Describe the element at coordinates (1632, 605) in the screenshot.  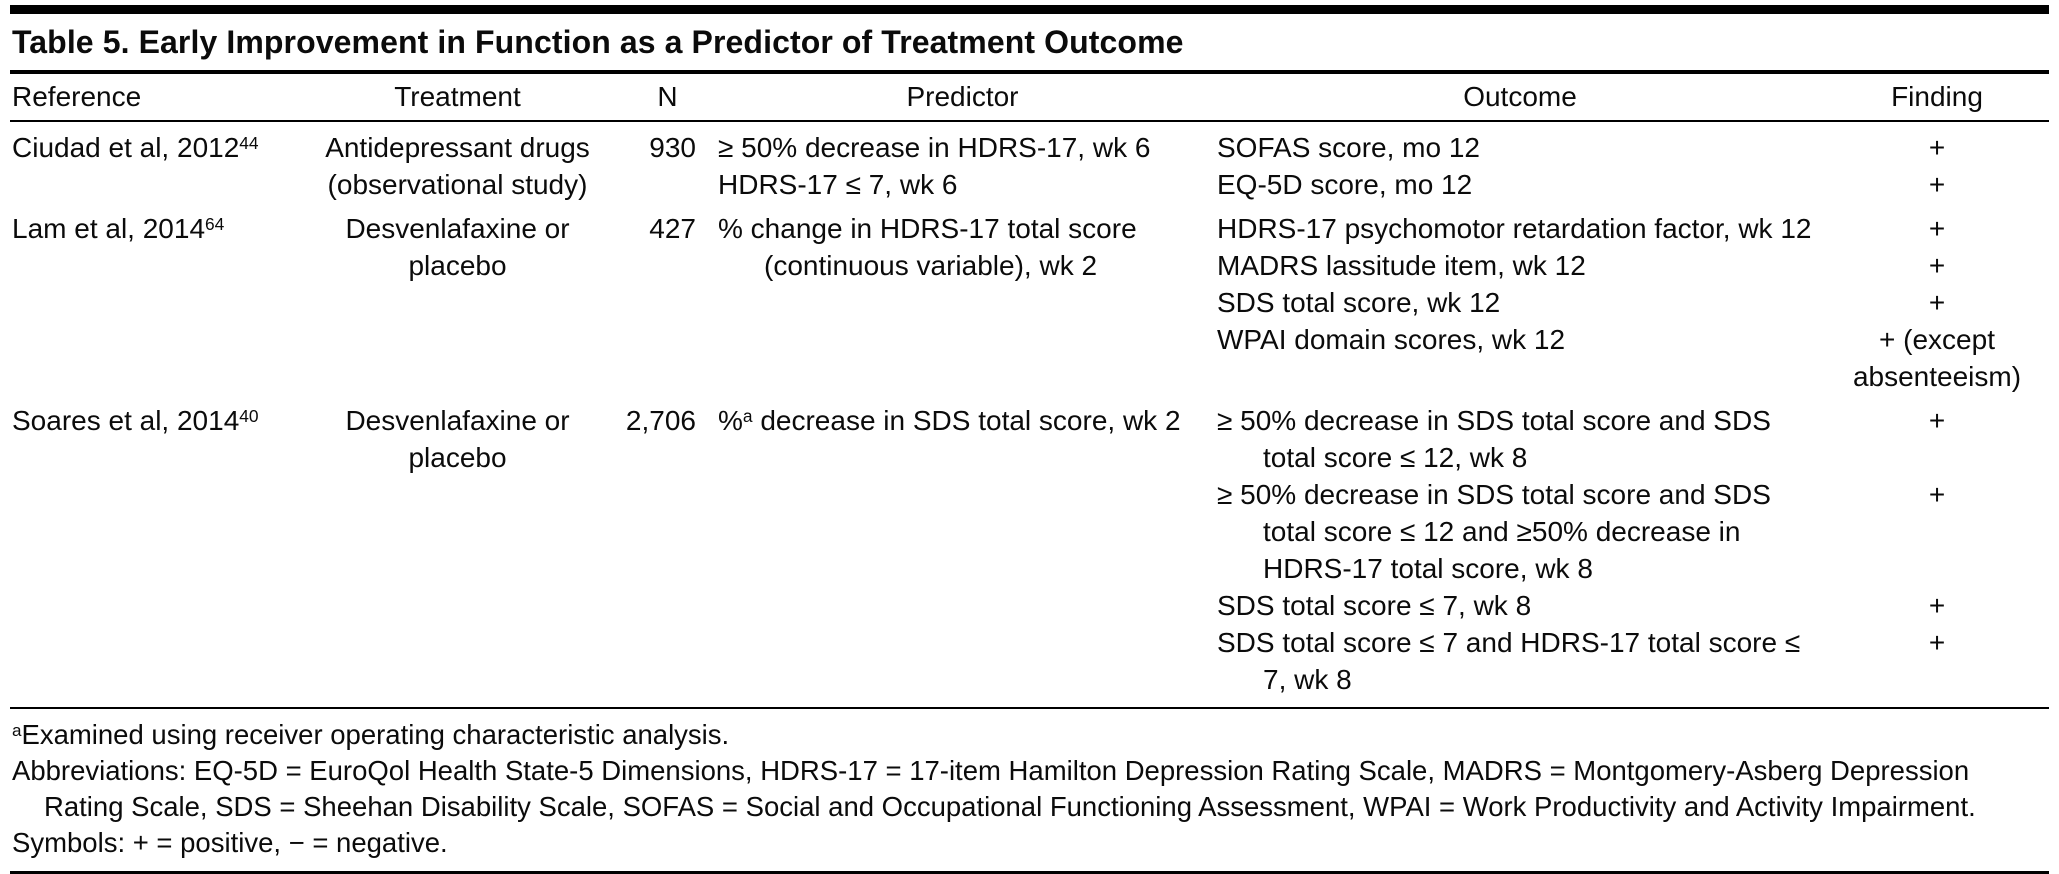
I see `outcome-finding-pair: SDS total score ≤ 7, wk 8 +` at that location.